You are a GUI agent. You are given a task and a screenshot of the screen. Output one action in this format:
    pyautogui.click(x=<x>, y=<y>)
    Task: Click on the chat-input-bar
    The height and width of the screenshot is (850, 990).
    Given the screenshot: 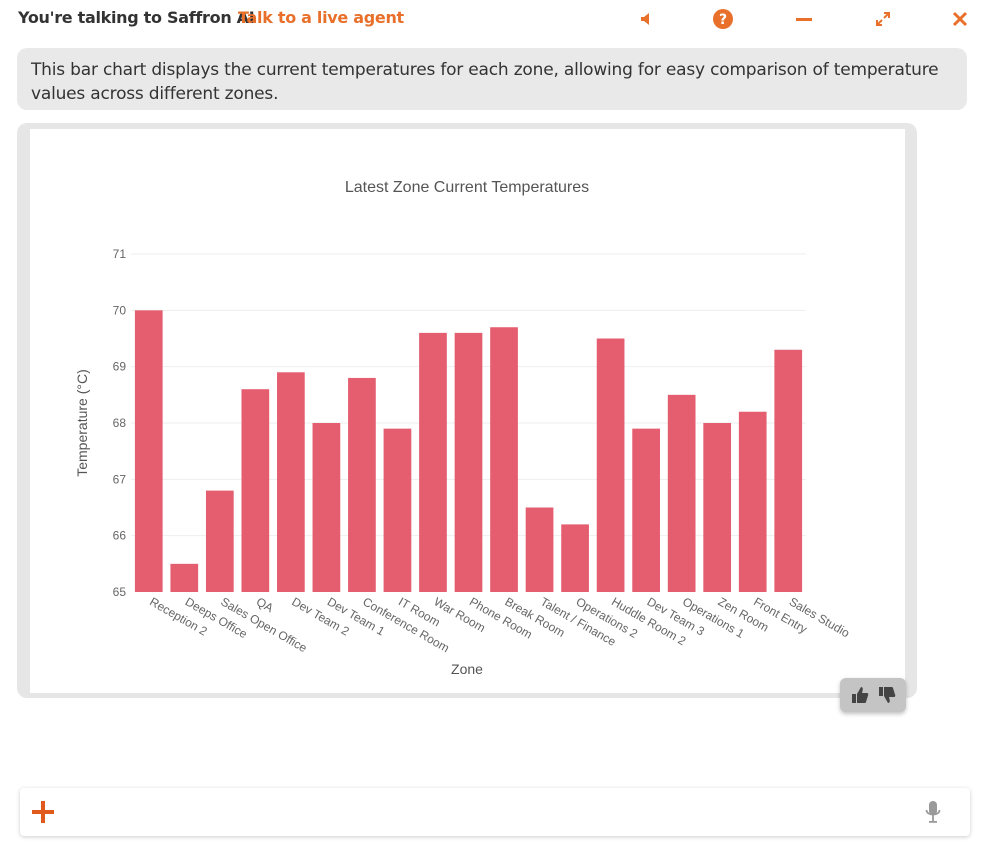 What is the action you would take?
    pyautogui.click(x=495, y=812)
    